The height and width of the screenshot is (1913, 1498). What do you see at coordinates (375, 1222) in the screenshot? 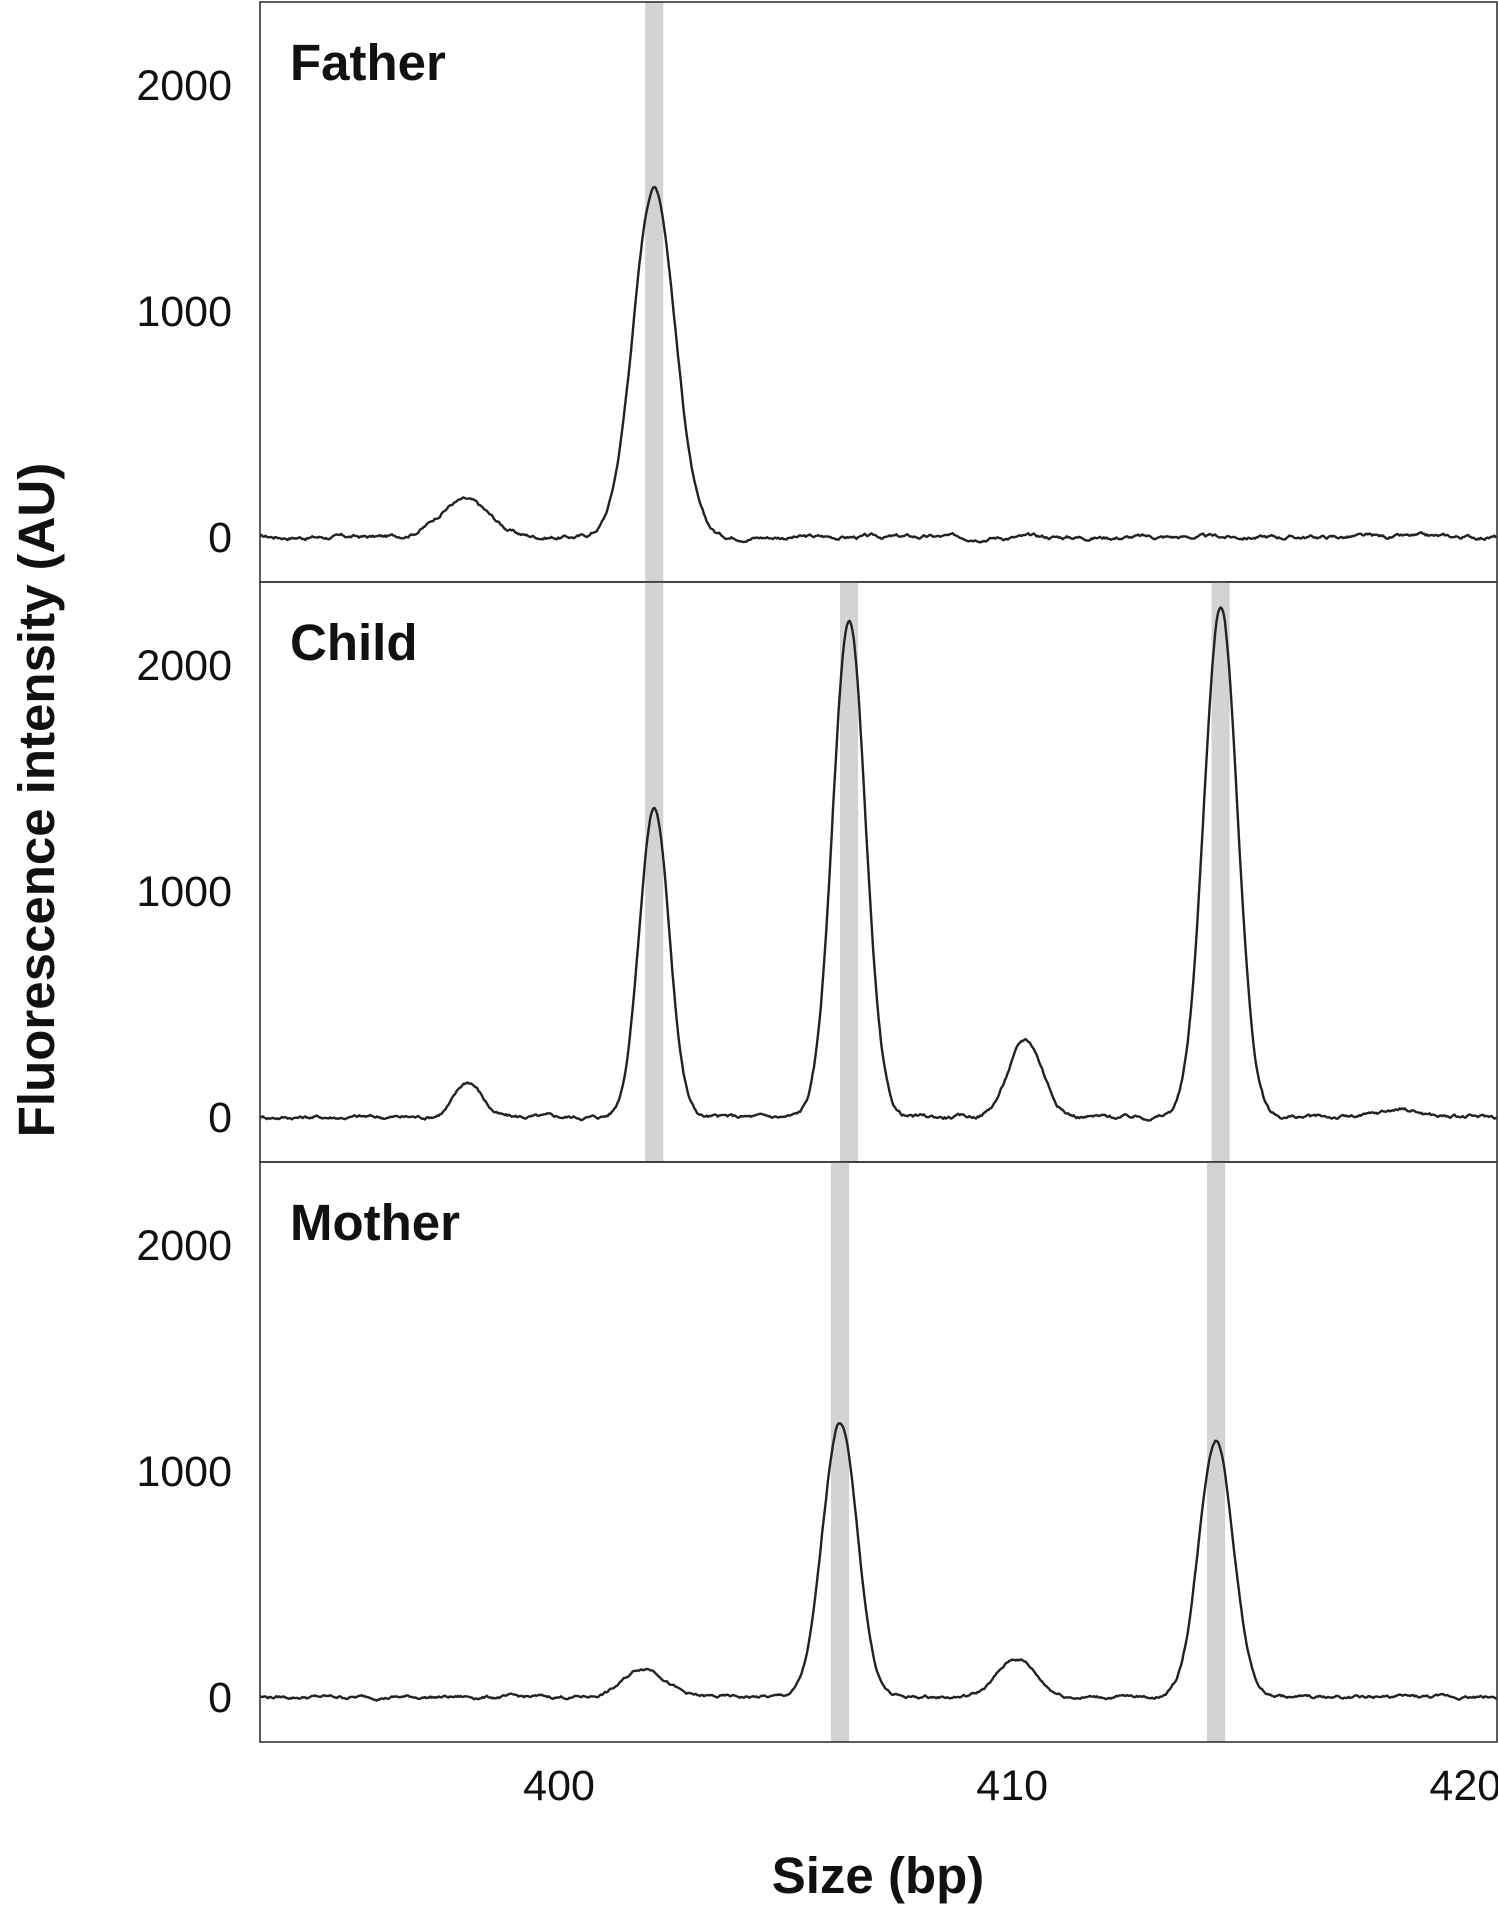
I see `panel-title: Mother` at bounding box center [375, 1222].